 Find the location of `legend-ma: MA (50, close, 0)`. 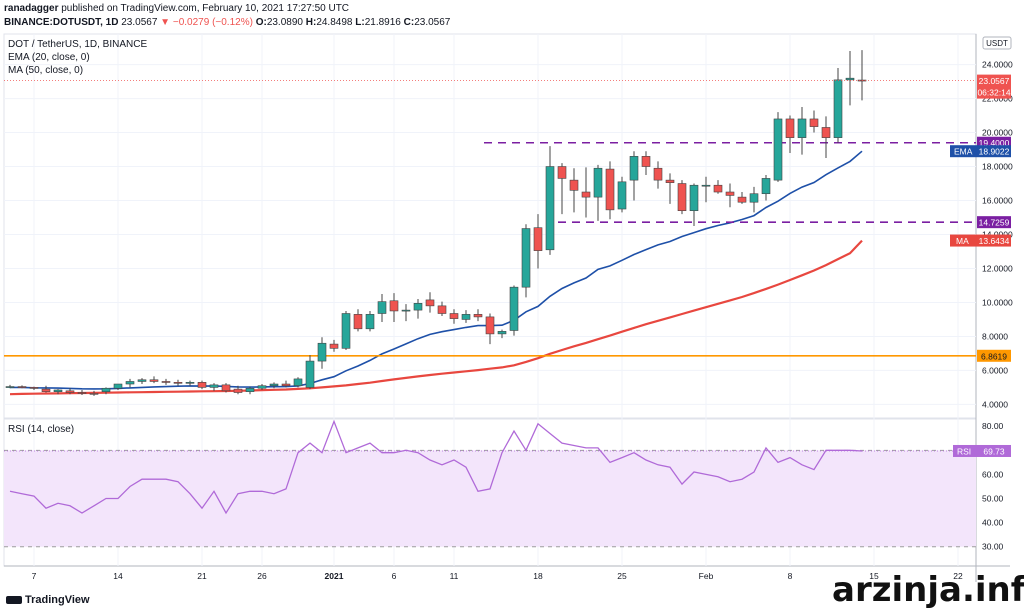

legend-ma: MA (50, close, 0) is located at coordinates (46, 70).